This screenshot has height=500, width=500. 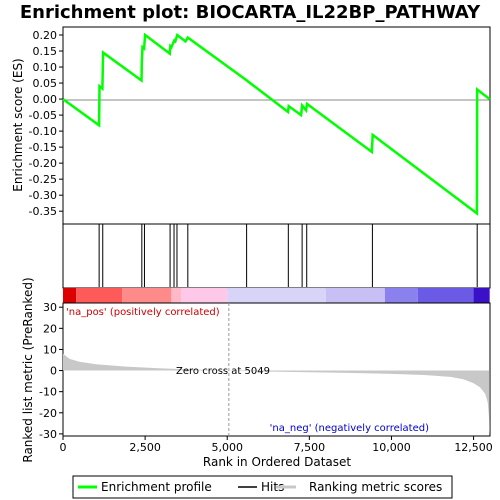 I want to click on rank-heatmap-bar, so click(x=276, y=295).